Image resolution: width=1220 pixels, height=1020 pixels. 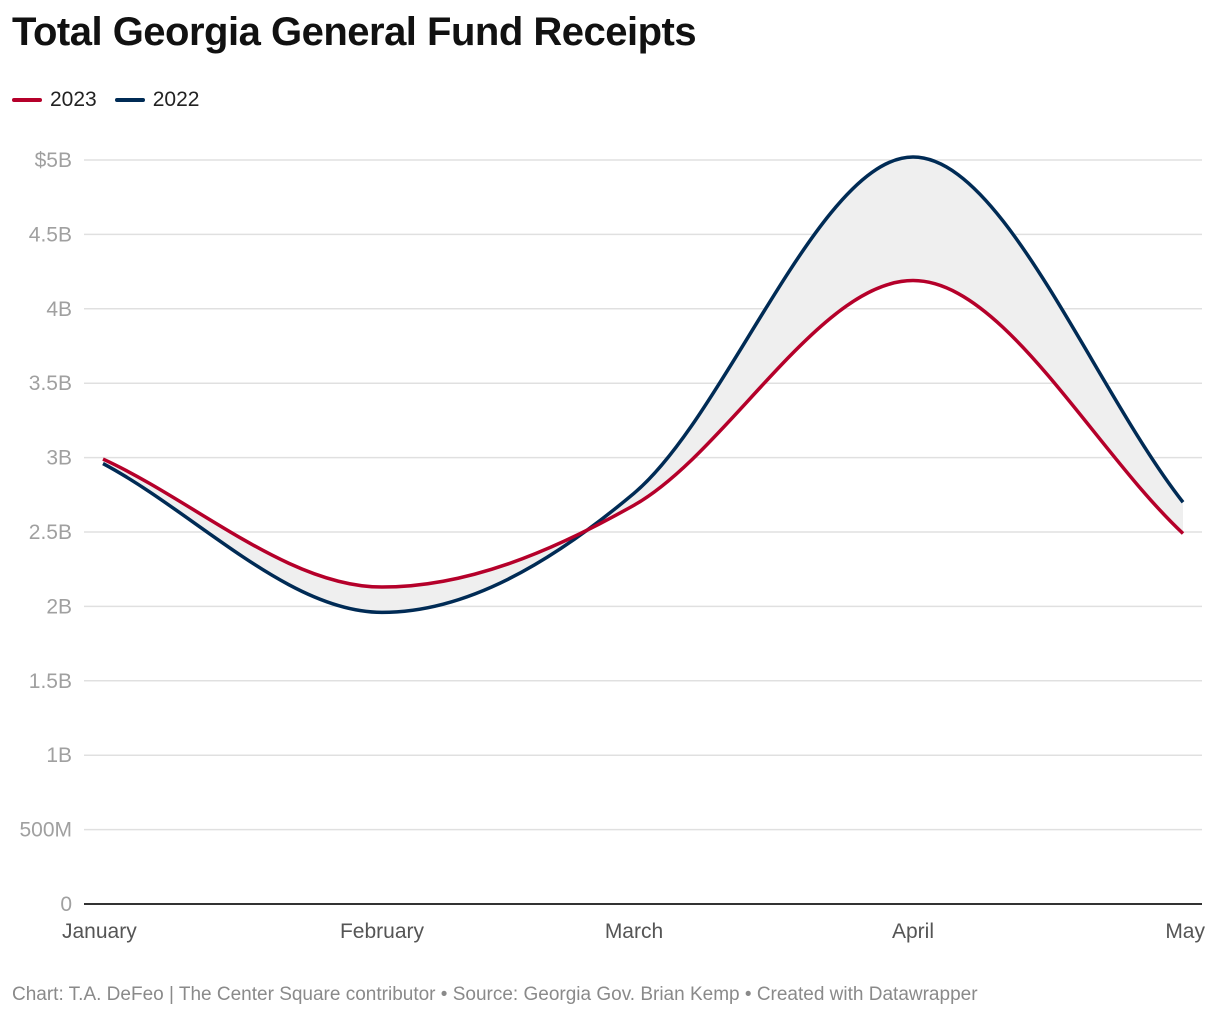 I want to click on y-tick-label: 1B, so click(x=59, y=755).